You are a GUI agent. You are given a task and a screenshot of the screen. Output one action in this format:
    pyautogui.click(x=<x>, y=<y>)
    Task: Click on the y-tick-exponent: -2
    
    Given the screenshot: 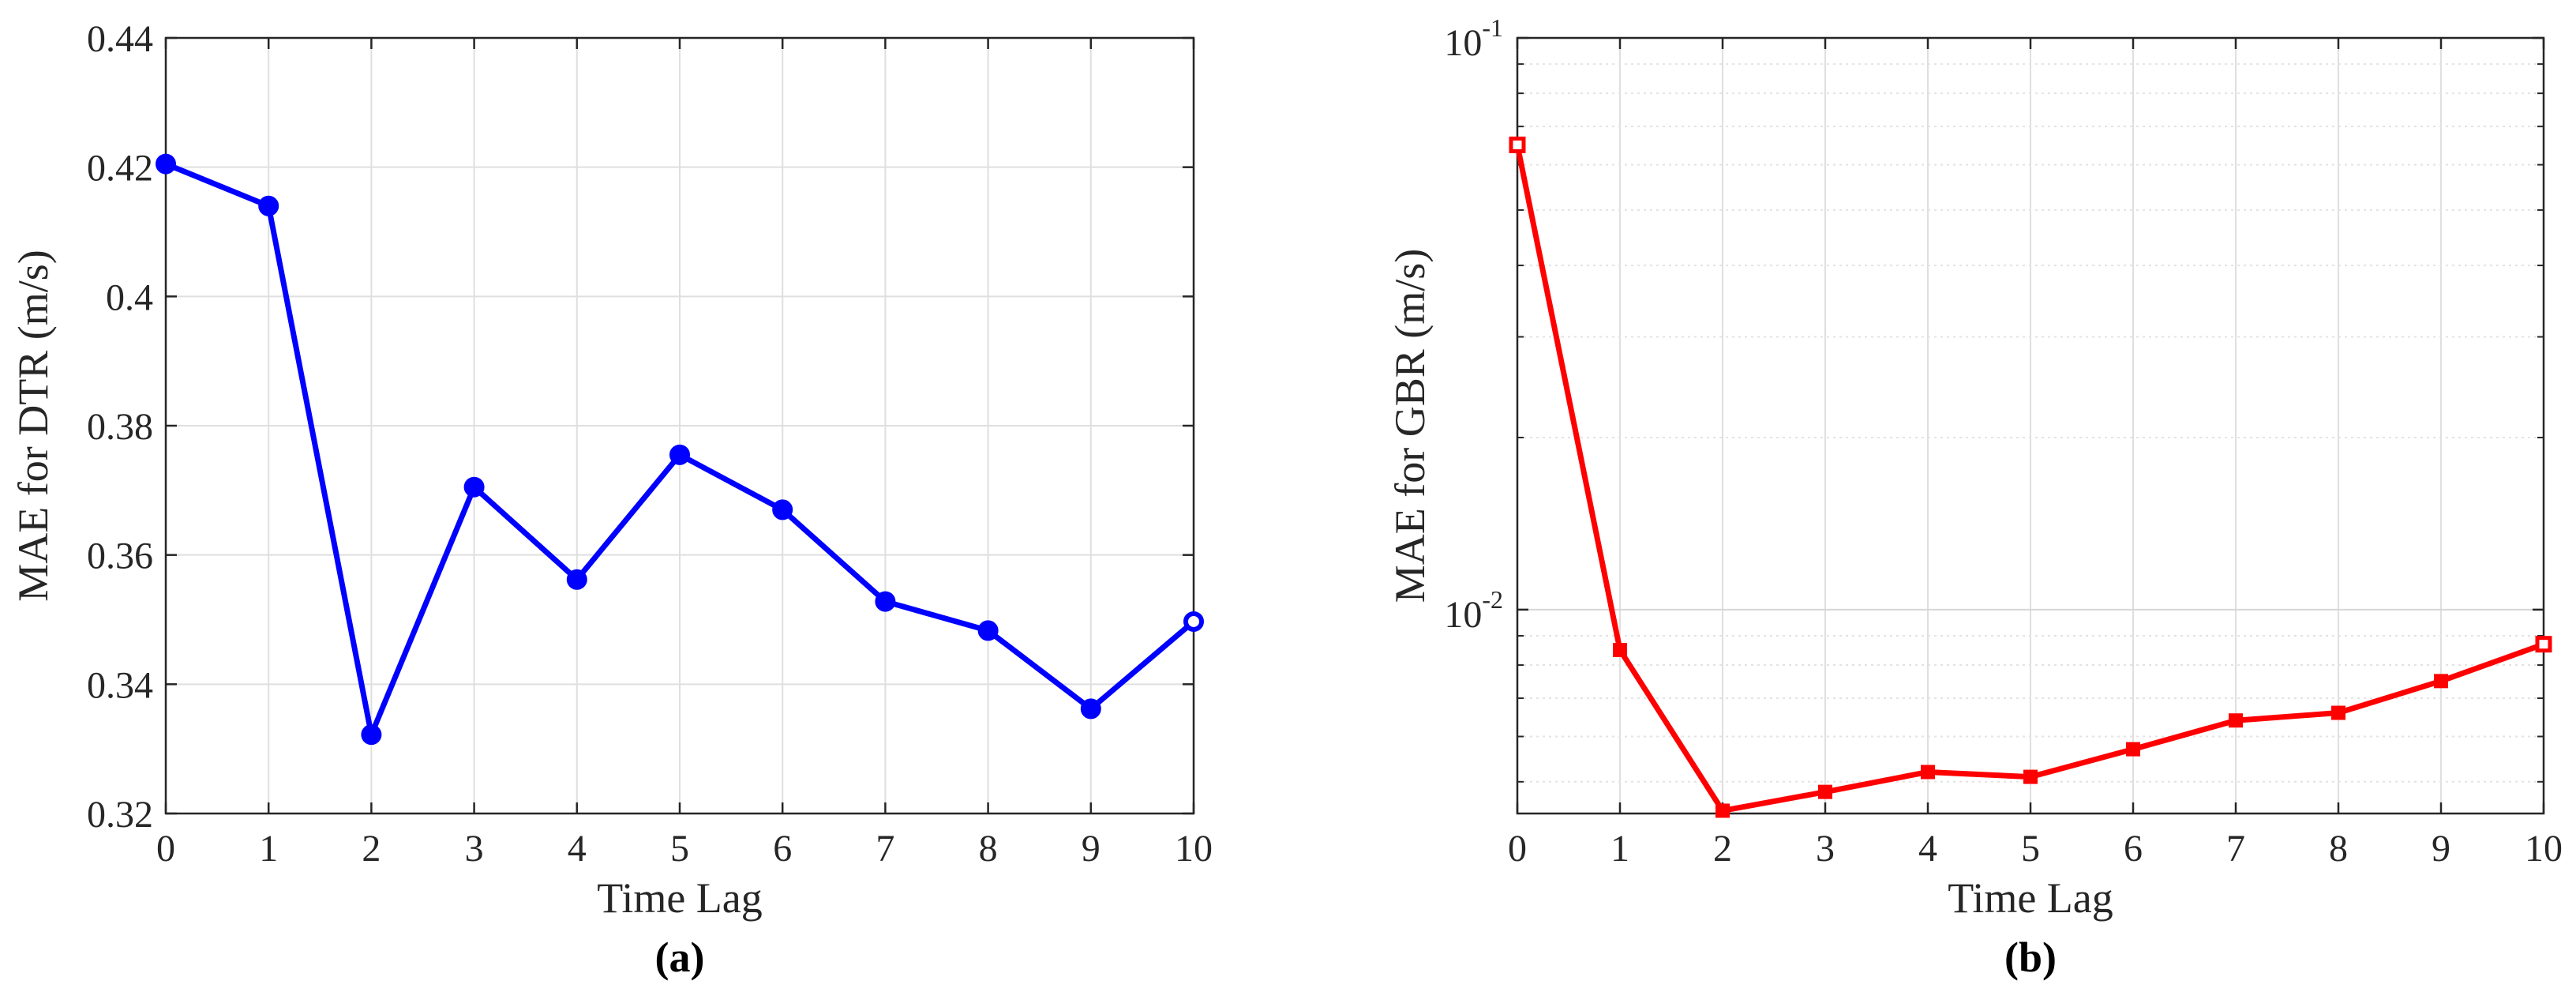 What is the action you would take?
    pyautogui.click(x=1492, y=599)
    